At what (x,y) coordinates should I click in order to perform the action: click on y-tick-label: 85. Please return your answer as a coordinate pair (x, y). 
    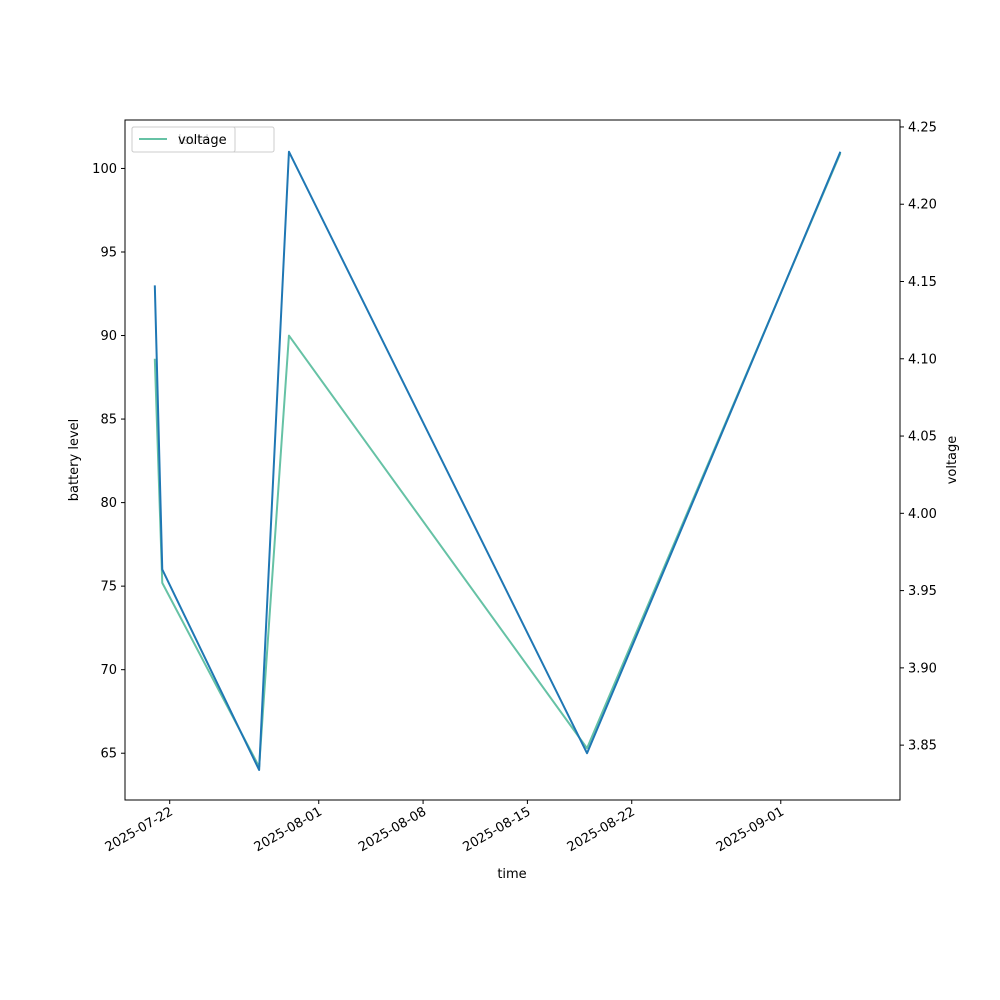
    Looking at the image, I should click on (108, 420).